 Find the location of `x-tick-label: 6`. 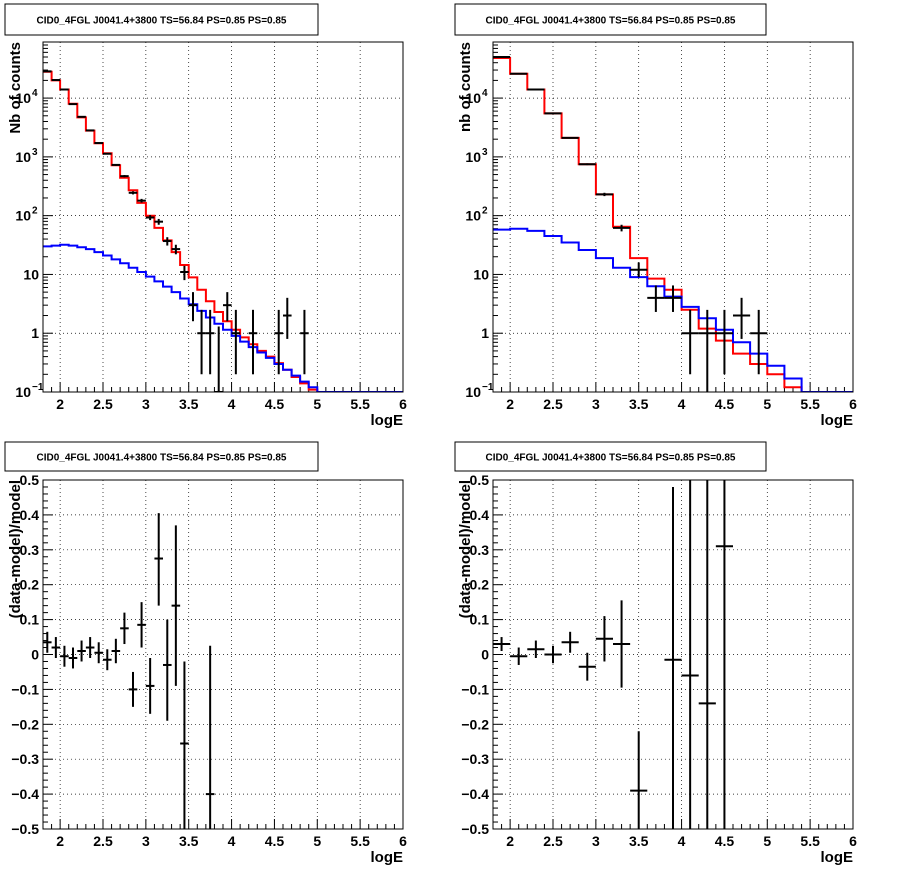

x-tick-label: 6 is located at coordinates (403, 404).